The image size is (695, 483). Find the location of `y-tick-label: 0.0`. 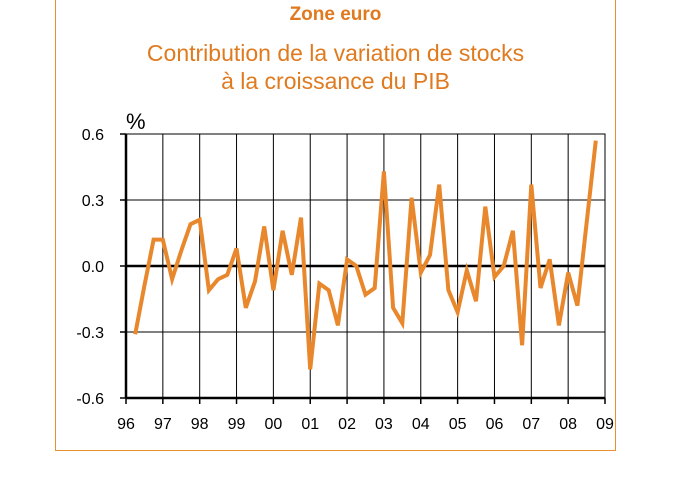

y-tick-label: 0.0 is located at coordinates (93, 267).